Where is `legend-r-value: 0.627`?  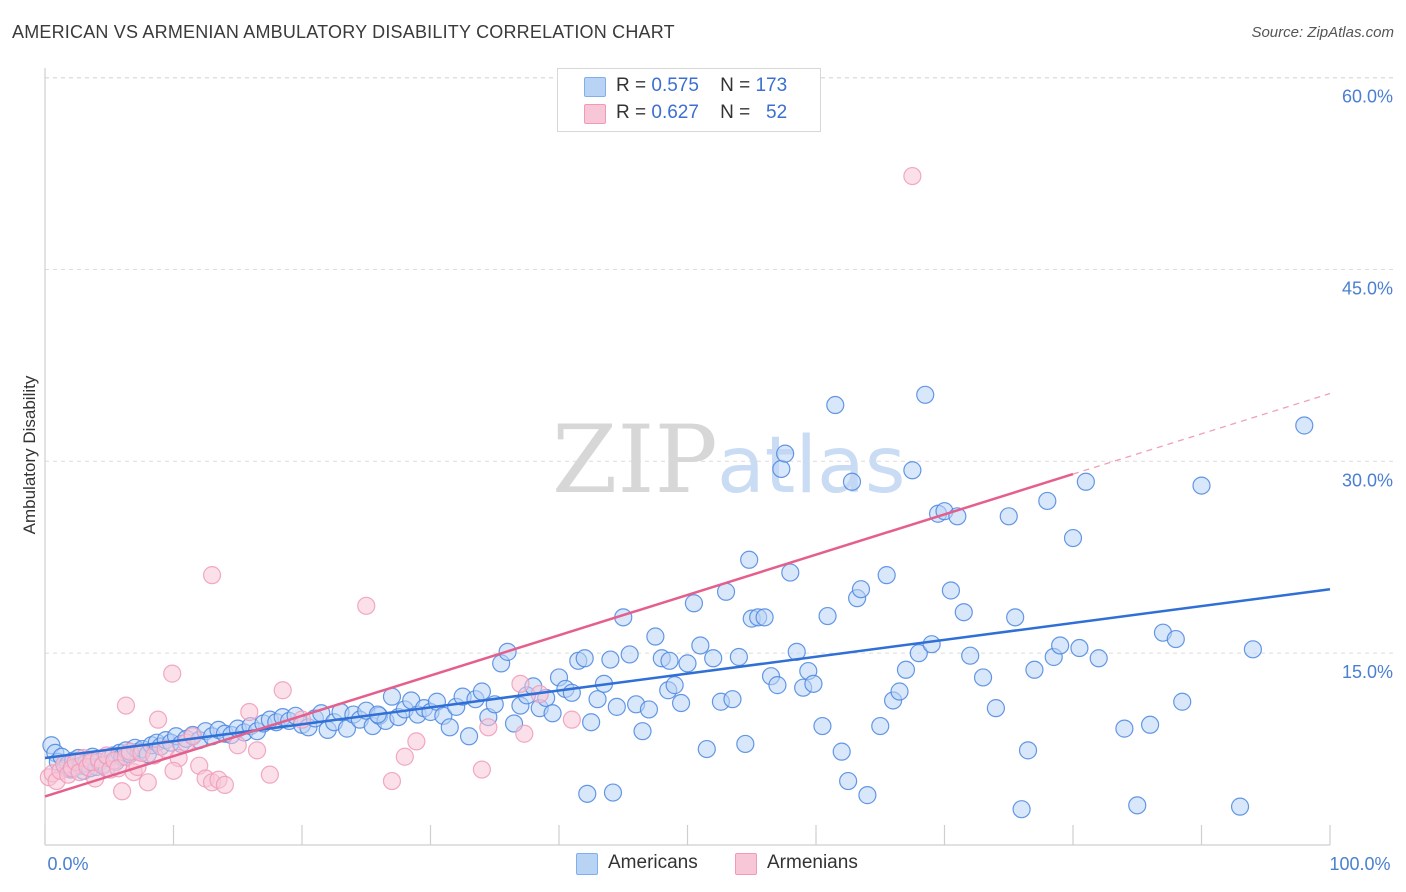 legend-r-value: 0.627 is located at coordinates (675, 112).